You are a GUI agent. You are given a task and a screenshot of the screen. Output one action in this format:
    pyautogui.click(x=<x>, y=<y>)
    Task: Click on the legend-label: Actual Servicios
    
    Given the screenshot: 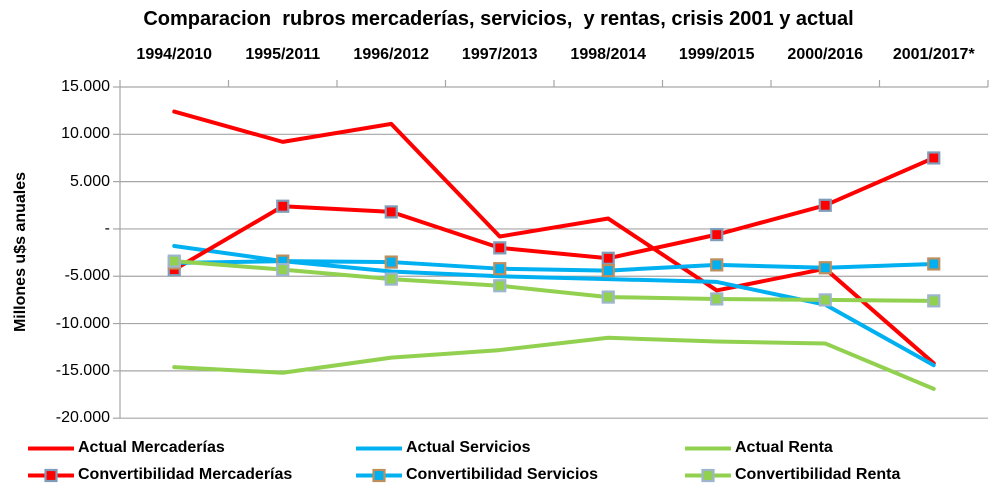 What is the action you would take?
    pyautogui.click(x=468, y=447)
    